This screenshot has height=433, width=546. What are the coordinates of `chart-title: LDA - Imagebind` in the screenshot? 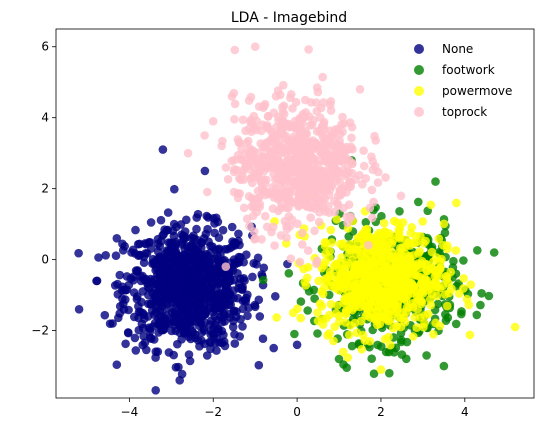 It's located at (289, 18).